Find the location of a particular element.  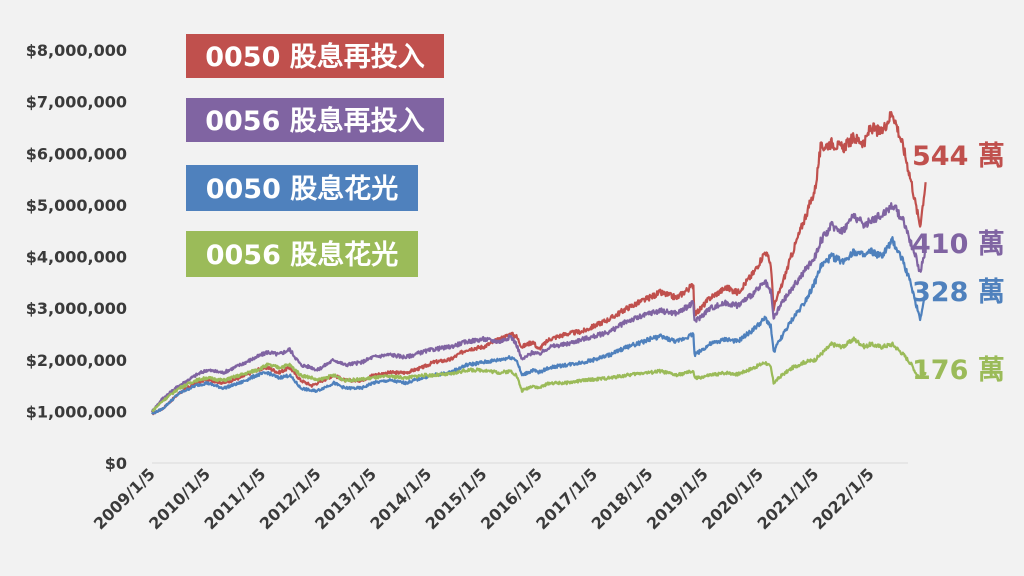

legend-label: 0056 股息再投入 is located at coordinates (315, 121).